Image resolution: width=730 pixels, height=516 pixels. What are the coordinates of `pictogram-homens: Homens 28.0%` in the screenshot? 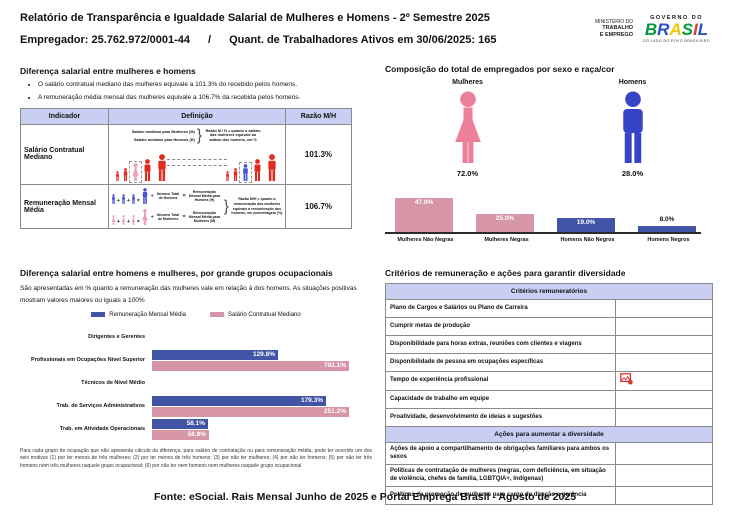 It's located at (633, 128).